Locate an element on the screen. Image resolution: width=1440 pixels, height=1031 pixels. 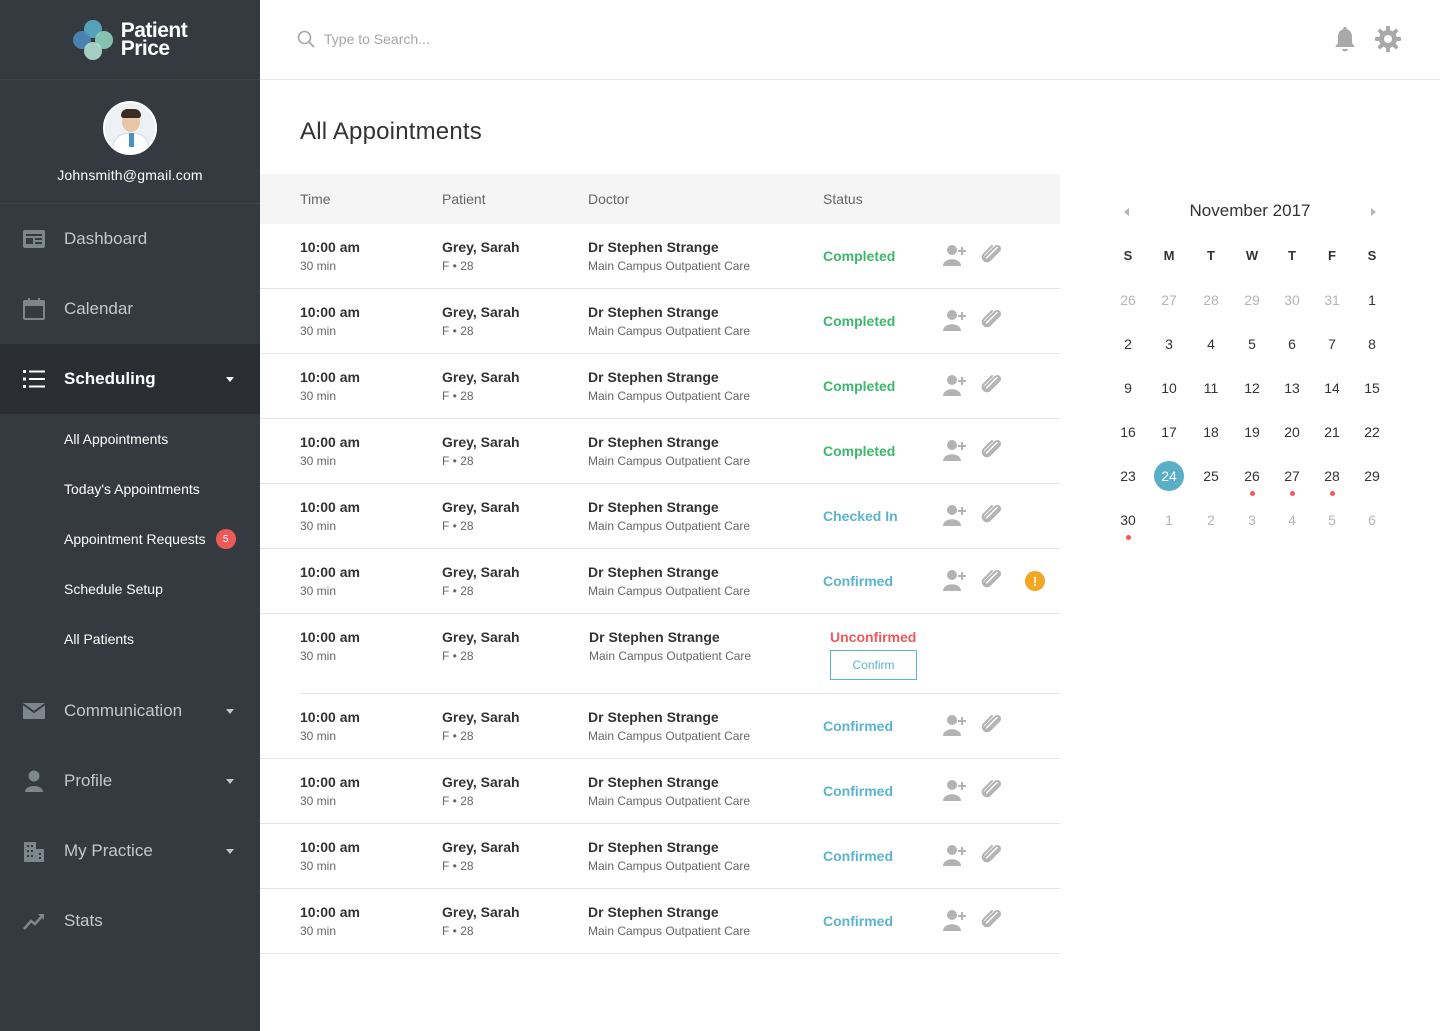
calendar-day: 25 is located at coordinates (1211, 483).